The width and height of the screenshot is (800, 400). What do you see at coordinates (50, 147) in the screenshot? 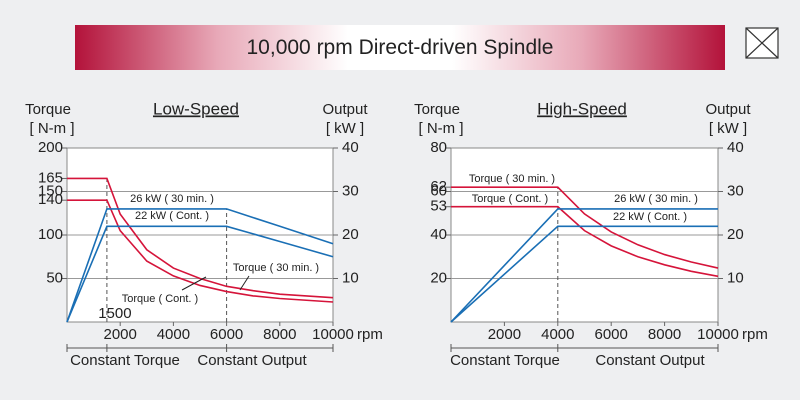
I see `y-tick-label: 200` at bounding box center [50, 147].